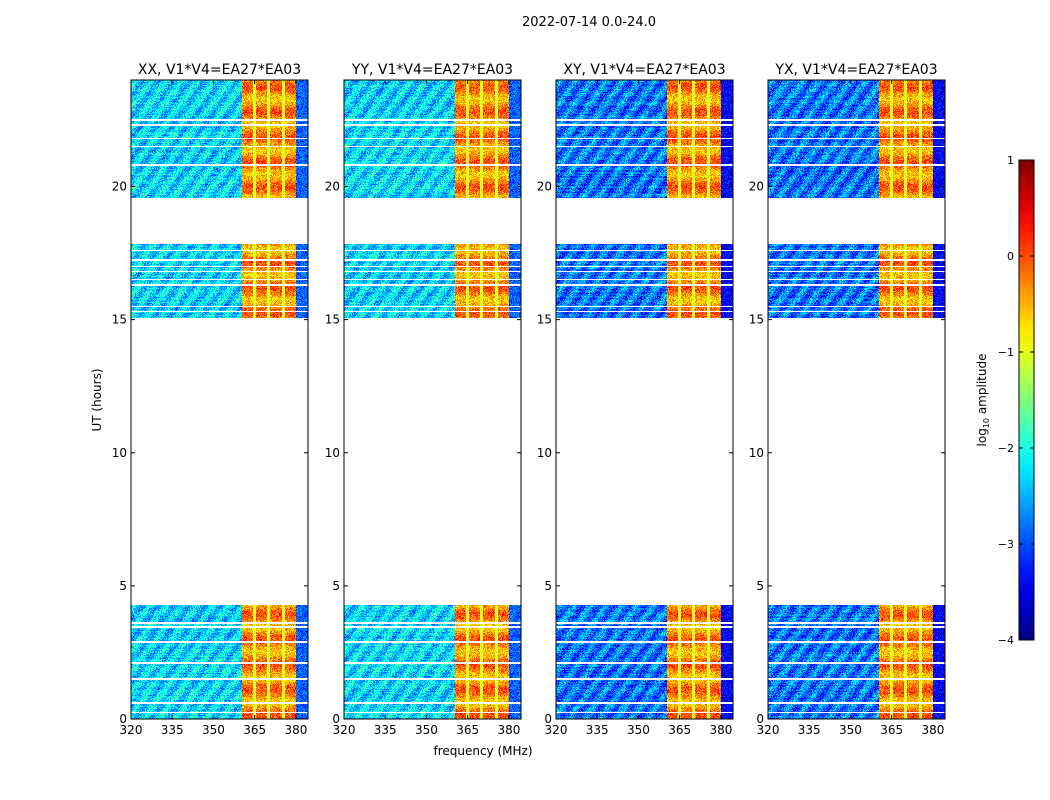  Describe the element at coordinates (1006, 448) in the screenshot. I see `colorbar-tick-label: −2` at that location.